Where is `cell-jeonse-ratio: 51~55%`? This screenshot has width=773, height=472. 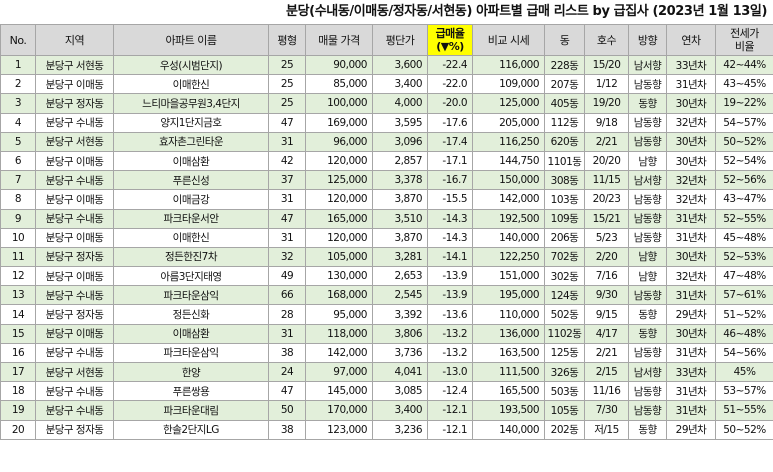
cell-jeonse-ratio: 51~55% is located at coordinates (744, 410).